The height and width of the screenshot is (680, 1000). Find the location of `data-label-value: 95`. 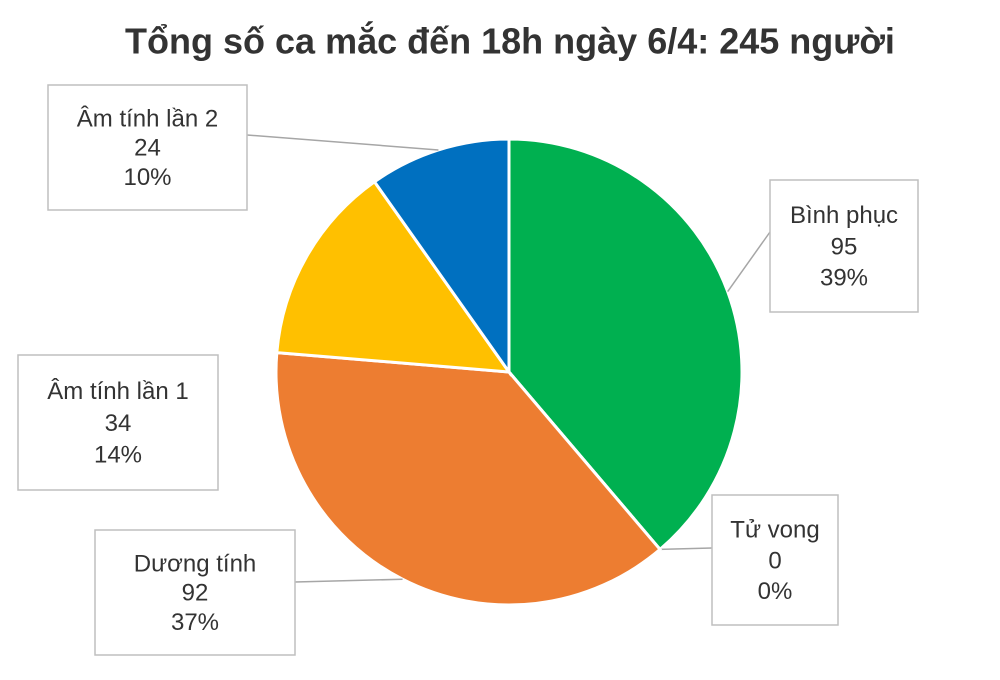

data-label-value: 95 is located at coordinates (844, 246).